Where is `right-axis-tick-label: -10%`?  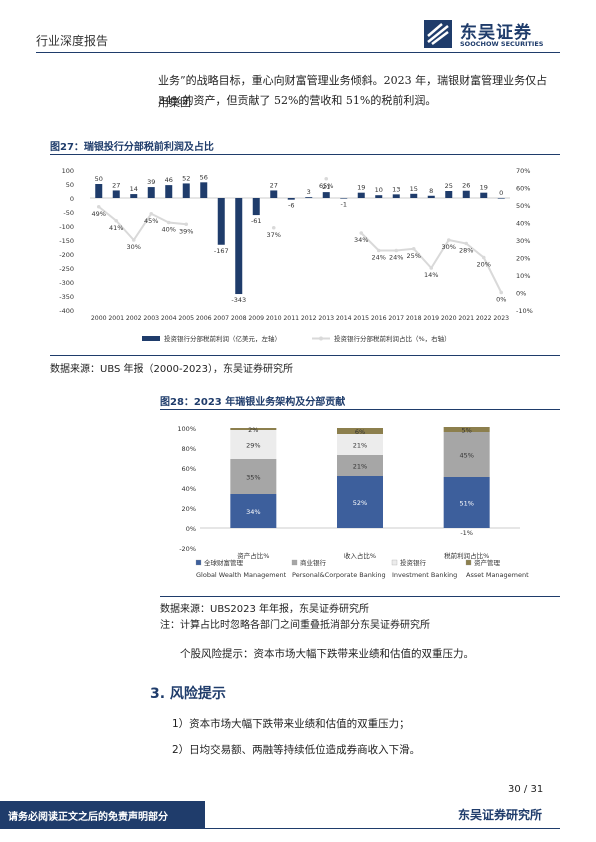
right-axis-tick-label: -10% is located at coordinates (524, 311).